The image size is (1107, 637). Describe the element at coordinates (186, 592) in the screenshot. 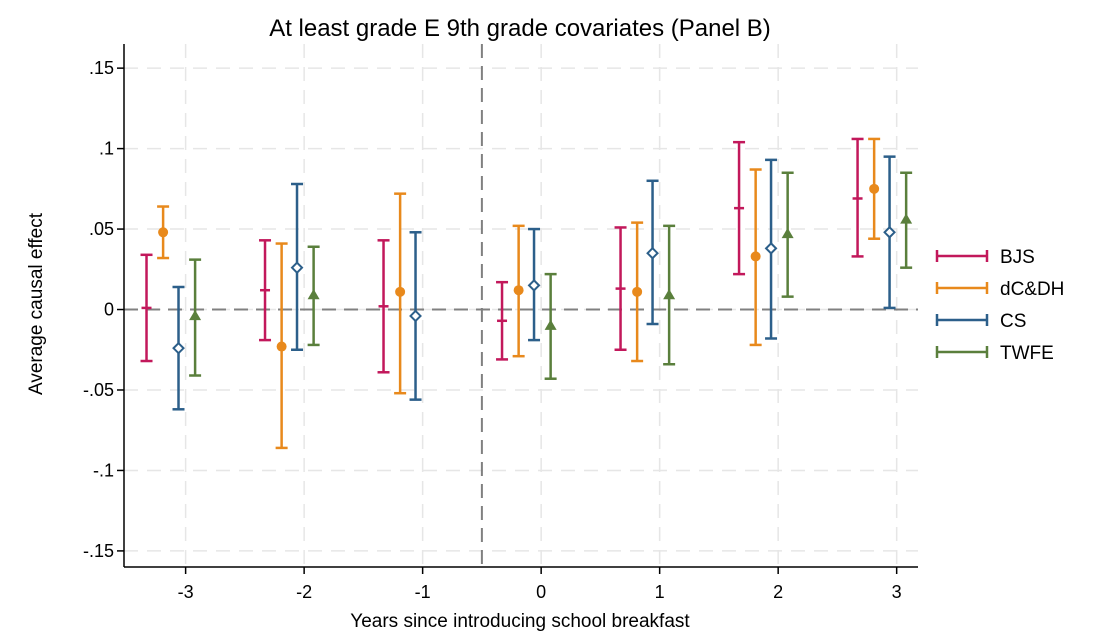

I see `x-tick-label: -3` at that location.